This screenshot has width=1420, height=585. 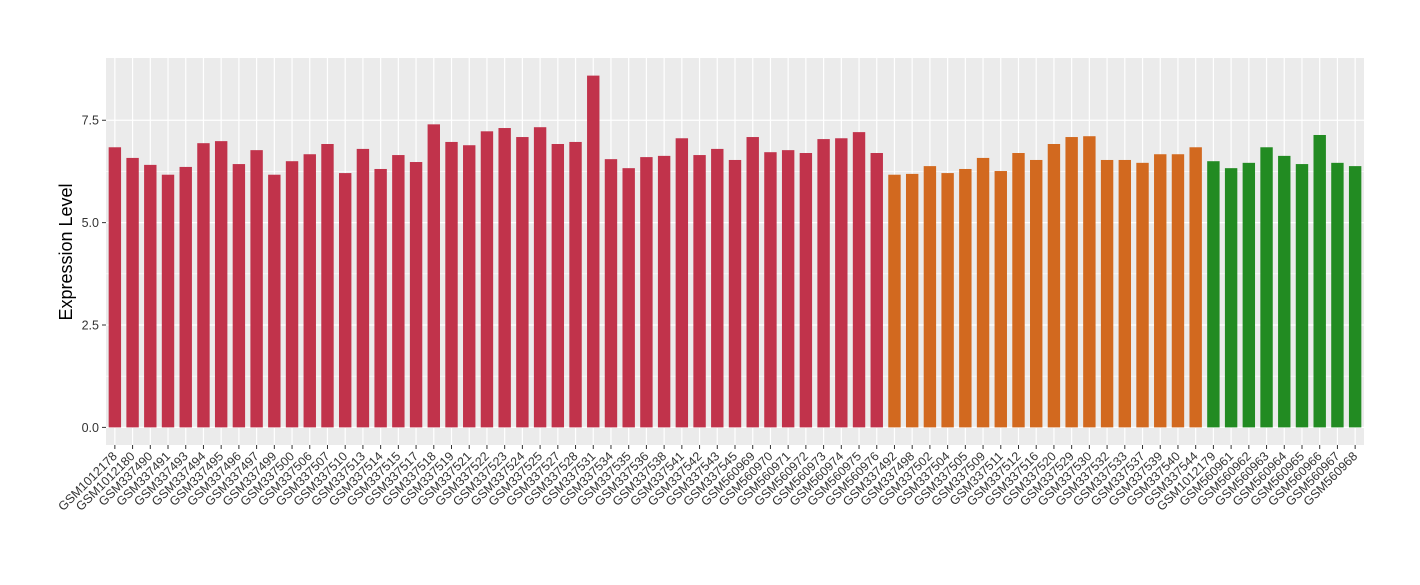 What do you see at coordinates (66, 251) in the screenshot?
I see `y-axis-title: Expression Level` at bounding box center [66, 251].